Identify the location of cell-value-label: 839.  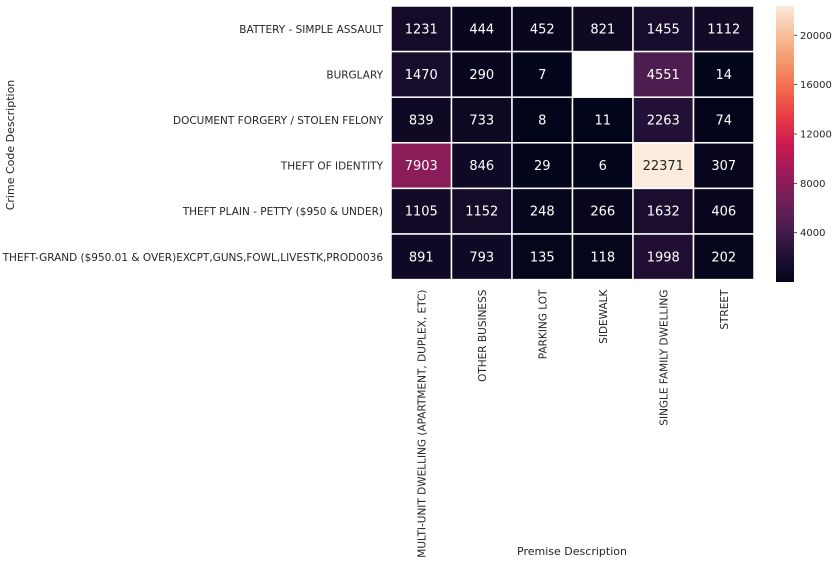
(421, 121).